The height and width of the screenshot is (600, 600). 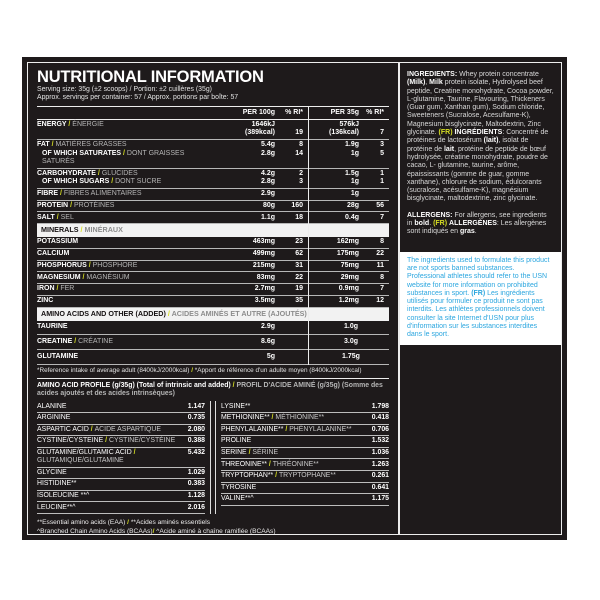 What do you see at coordinates (121, 407) in the screenshot?
I see `amino-row: ALANINE 1.147` at bounding box center [121, 407].